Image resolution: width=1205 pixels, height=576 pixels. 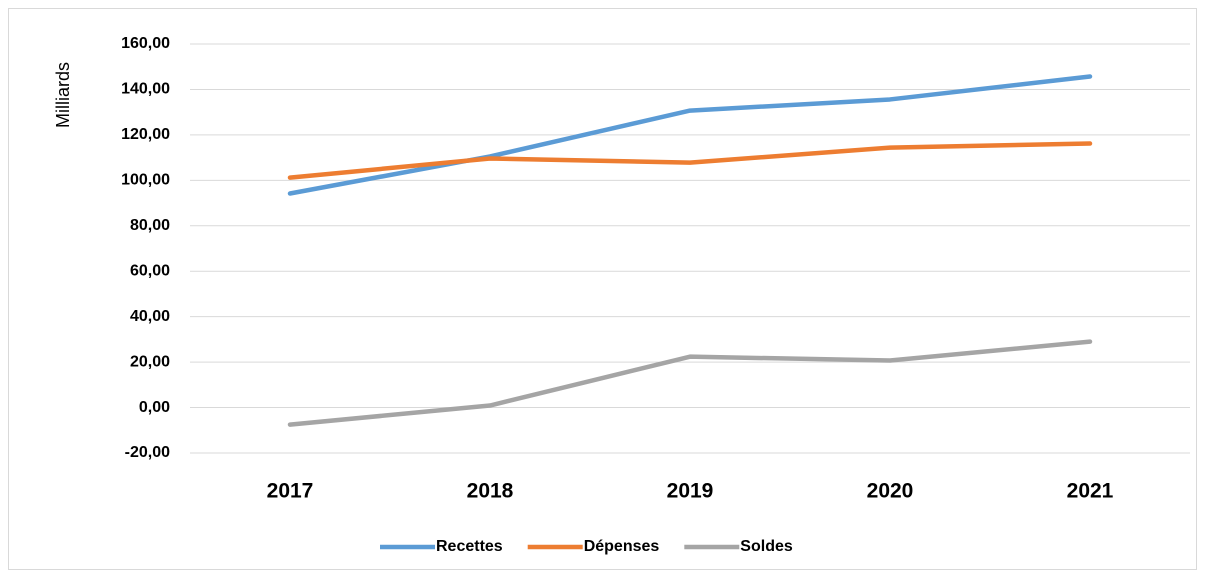 I want to click on y-tick-label: 60,00, so click(x=150, y=270).